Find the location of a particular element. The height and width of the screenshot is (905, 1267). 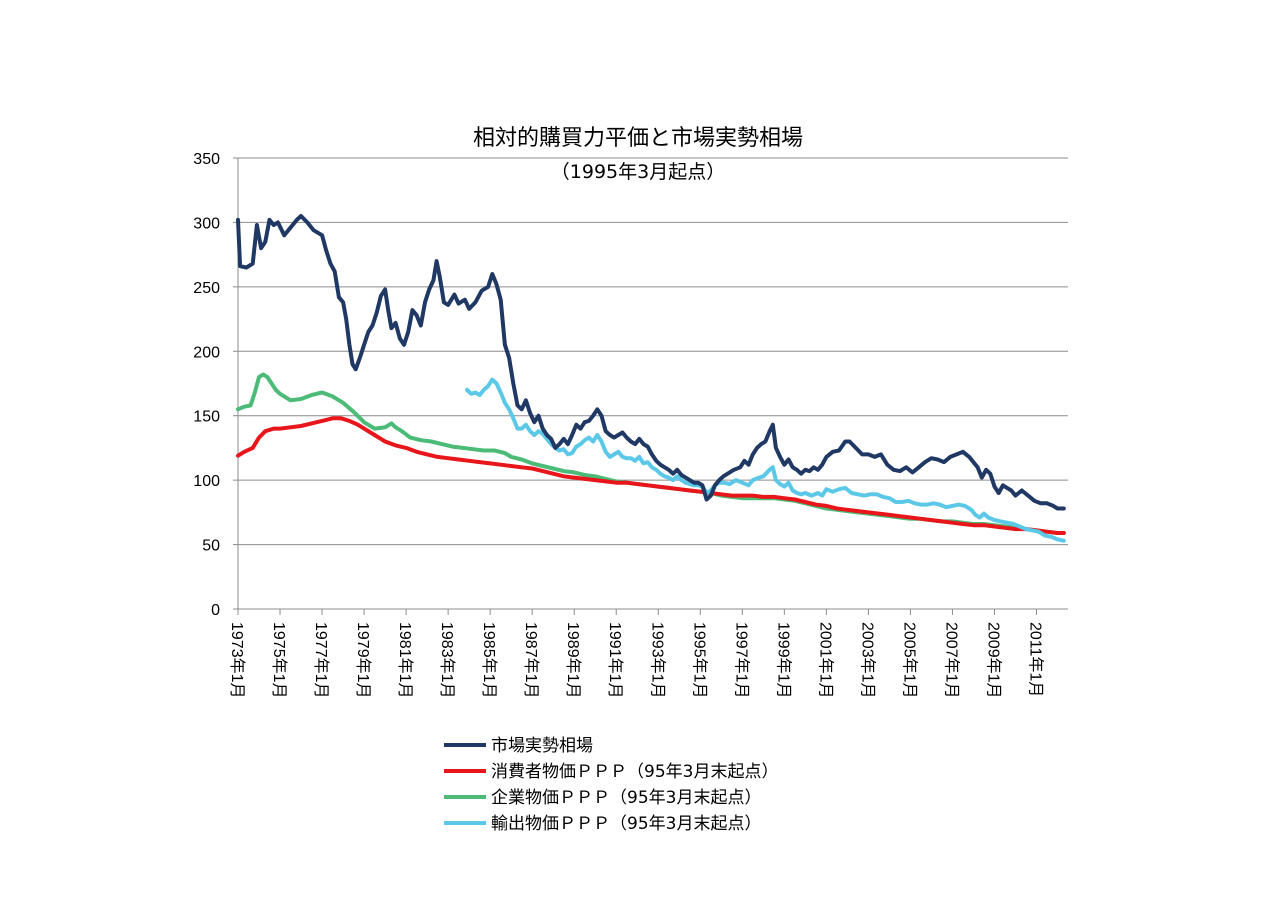

y-tick-label: 300 is located at coordinates (206, 223).